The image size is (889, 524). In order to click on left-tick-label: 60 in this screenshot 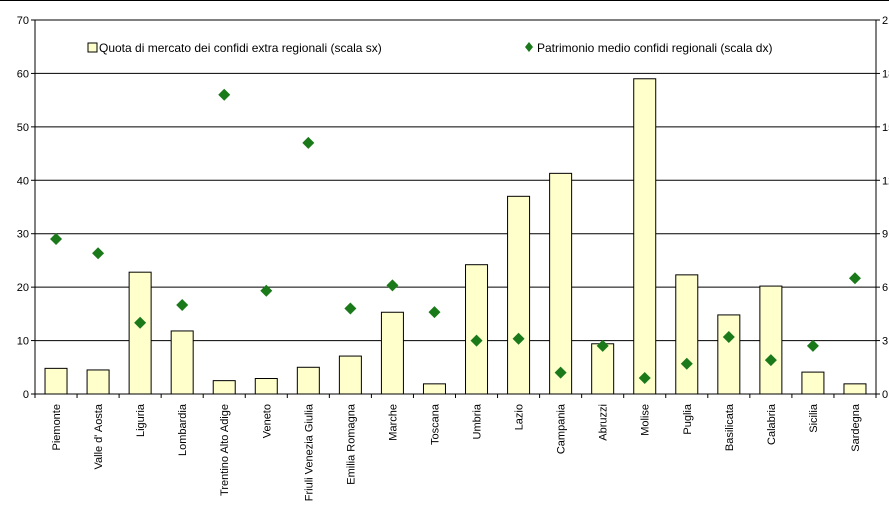, I will do `click(23, 74)`.